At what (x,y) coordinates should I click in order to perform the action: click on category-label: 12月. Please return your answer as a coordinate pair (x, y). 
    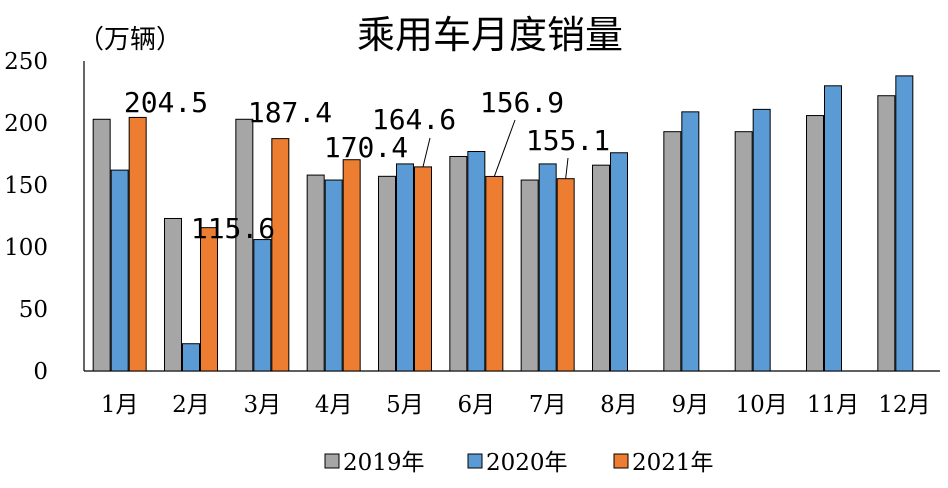
    Looking at the image, I should click on (904, 405).